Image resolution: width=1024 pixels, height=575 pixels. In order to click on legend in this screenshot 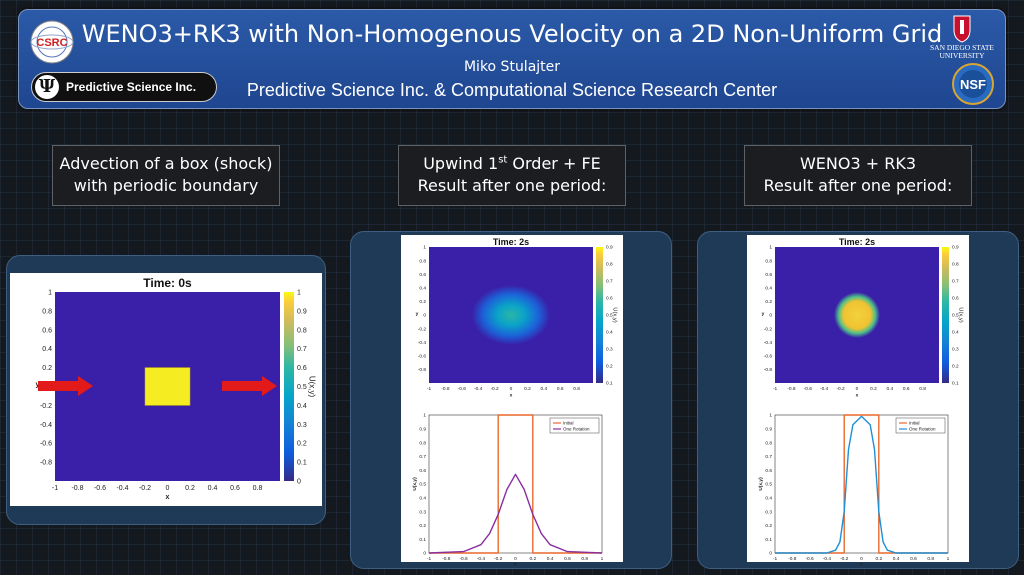, I will do `click(574, 425)`.